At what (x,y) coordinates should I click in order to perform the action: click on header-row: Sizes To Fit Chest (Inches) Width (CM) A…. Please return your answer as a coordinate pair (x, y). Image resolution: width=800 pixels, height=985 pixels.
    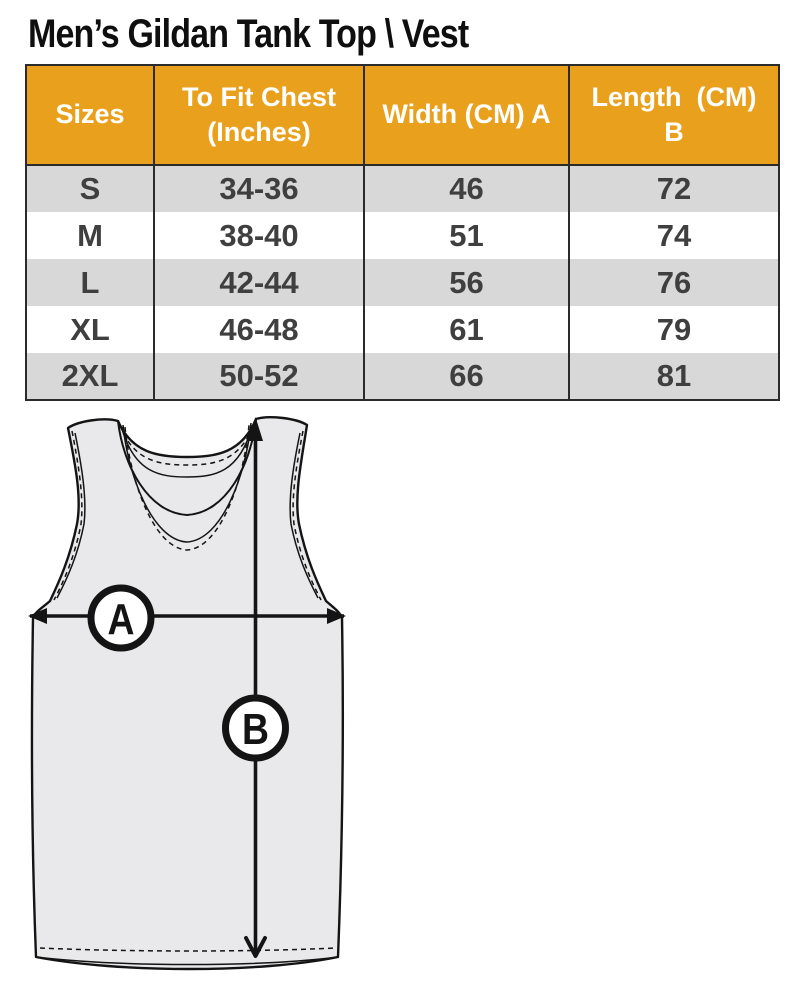
    Looking at the image, I should click on (402, 115).